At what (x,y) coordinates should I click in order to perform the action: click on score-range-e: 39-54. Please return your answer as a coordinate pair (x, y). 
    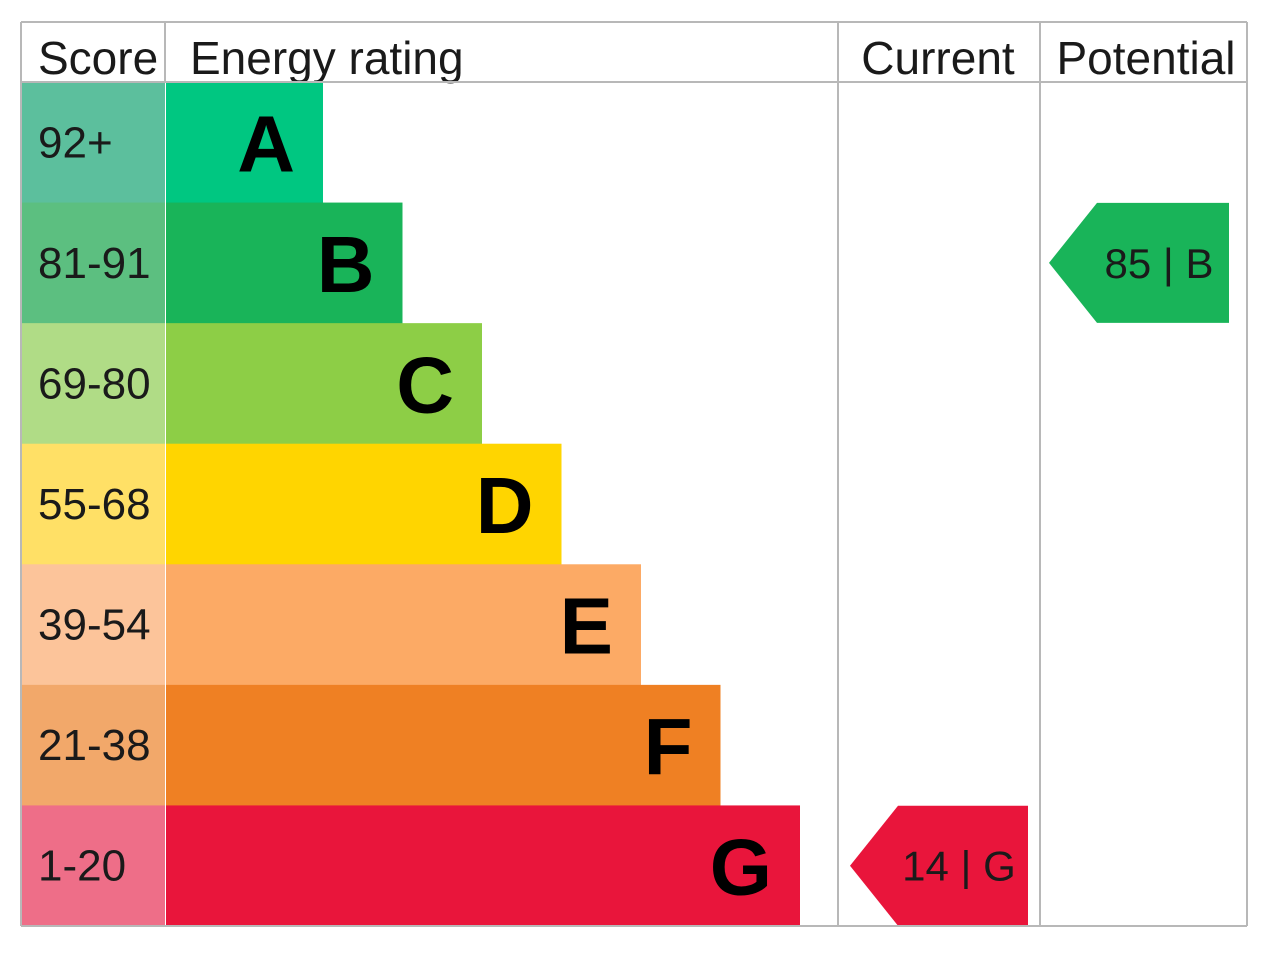
    Looking at the image, I should click on (94, 625).